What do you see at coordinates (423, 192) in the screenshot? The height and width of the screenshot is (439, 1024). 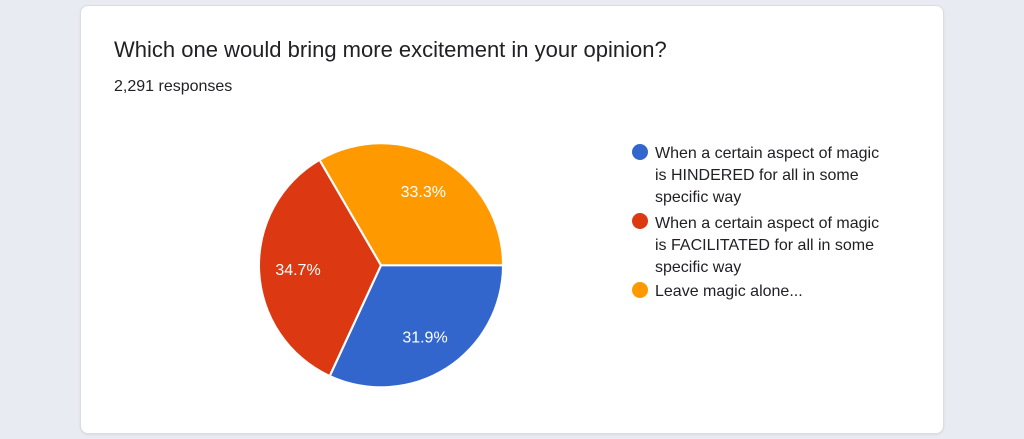 I see `svg-text: 33.3%` at bounding box center [423, 192].